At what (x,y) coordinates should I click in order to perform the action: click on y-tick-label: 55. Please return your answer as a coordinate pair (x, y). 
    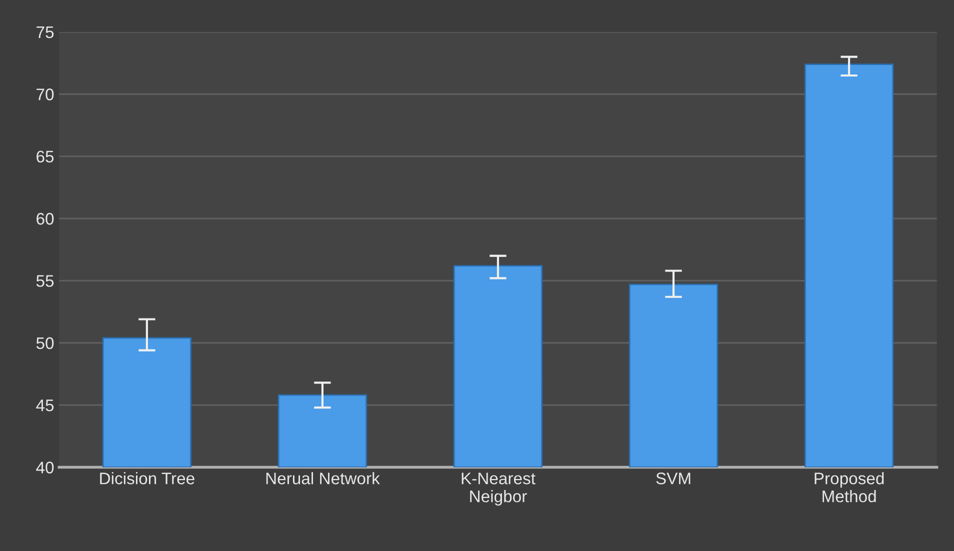
    Looking at the image, I should click on (45, 281).